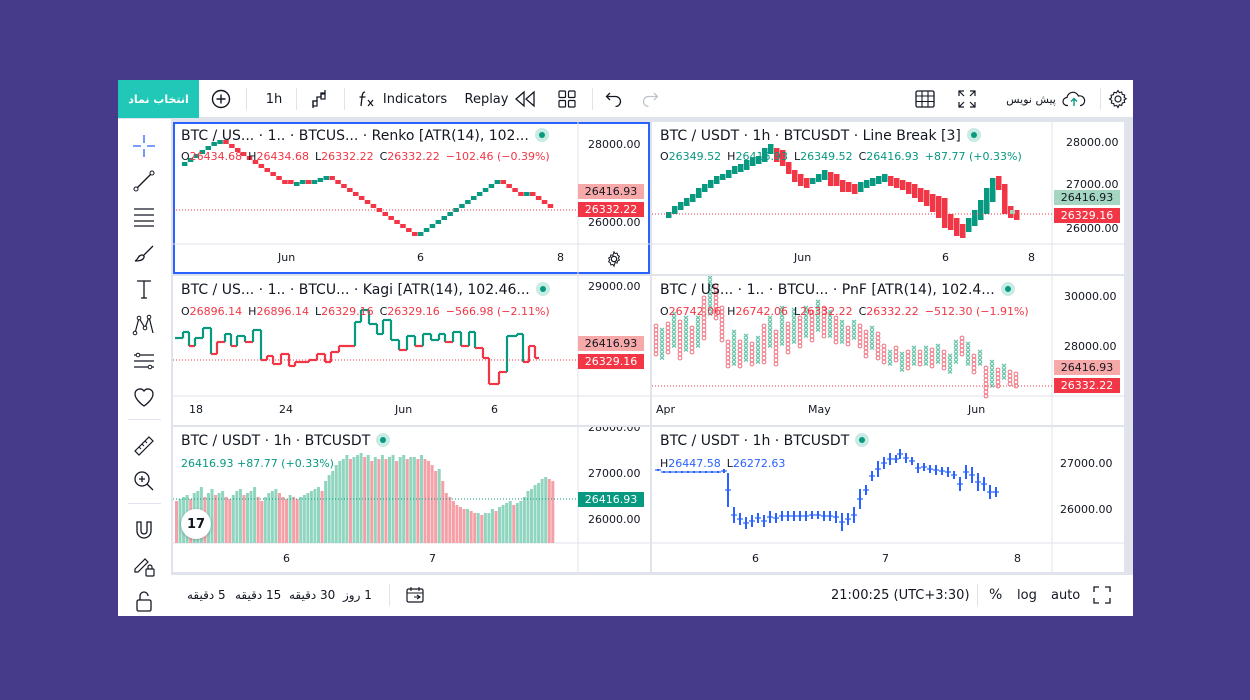 This screenshot has height=700, width=1250. What do you see at coordinates (404, 409) in the screenshot?
I see `time-axis-label: Jun` at bounding box center [404, 409].